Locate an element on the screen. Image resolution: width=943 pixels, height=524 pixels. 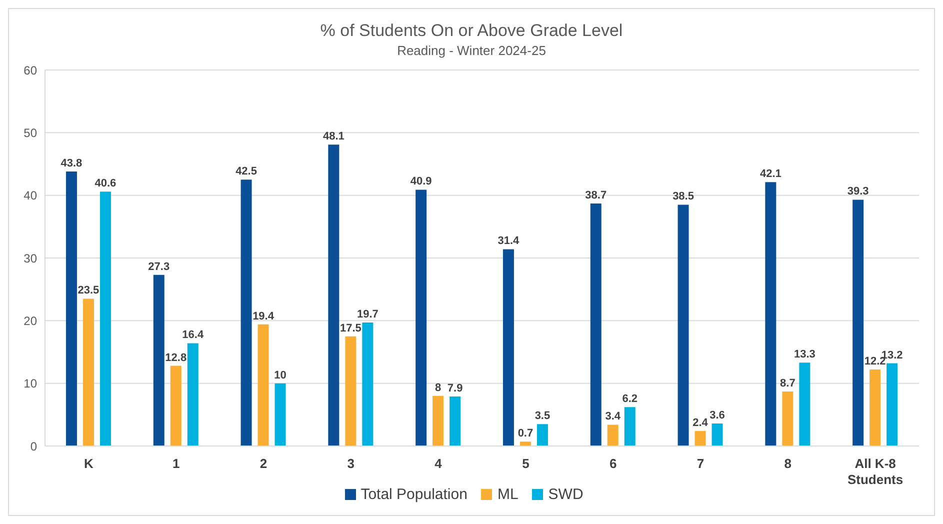
data-label: 12.2 is located at coordinates (875, 362).